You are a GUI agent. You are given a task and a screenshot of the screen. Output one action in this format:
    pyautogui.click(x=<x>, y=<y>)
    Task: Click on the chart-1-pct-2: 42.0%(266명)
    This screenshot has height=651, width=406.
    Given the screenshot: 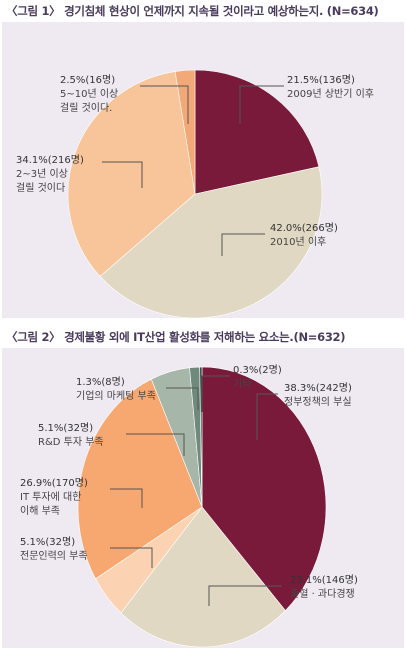 What is the action you would take?
    pyautogui.click(x=304, y=228)
    